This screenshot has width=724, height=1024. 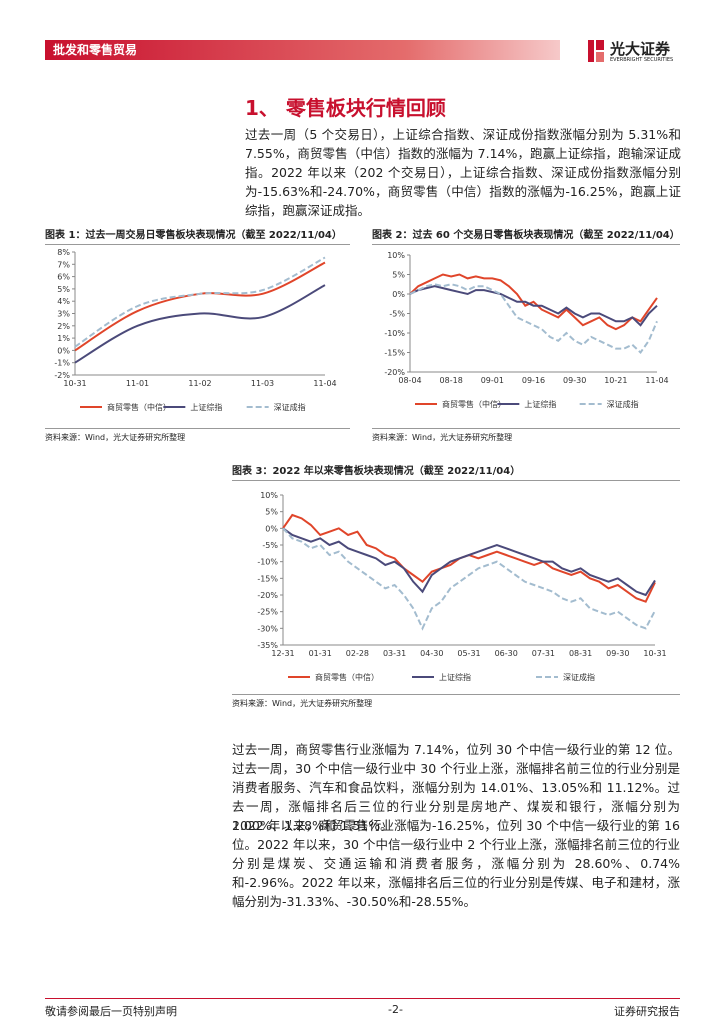 What do you see at coordinates (506, 653) in the screenshot?
I see `x-tick-label: 06-30` at bounding box center [506, 653].